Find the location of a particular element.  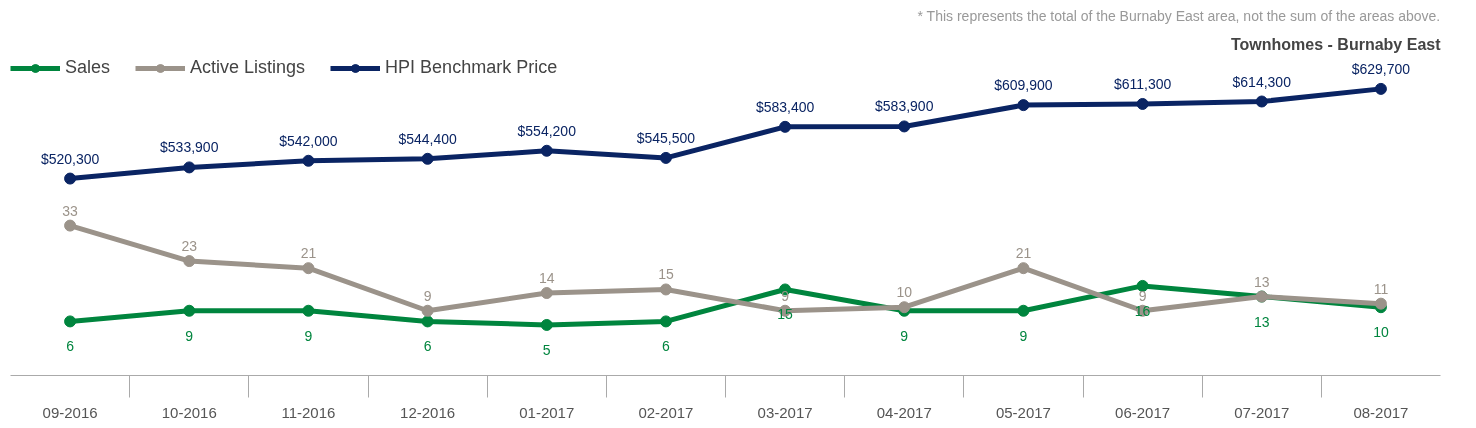

legend-label: Sales is located at coordinates (88, 67).